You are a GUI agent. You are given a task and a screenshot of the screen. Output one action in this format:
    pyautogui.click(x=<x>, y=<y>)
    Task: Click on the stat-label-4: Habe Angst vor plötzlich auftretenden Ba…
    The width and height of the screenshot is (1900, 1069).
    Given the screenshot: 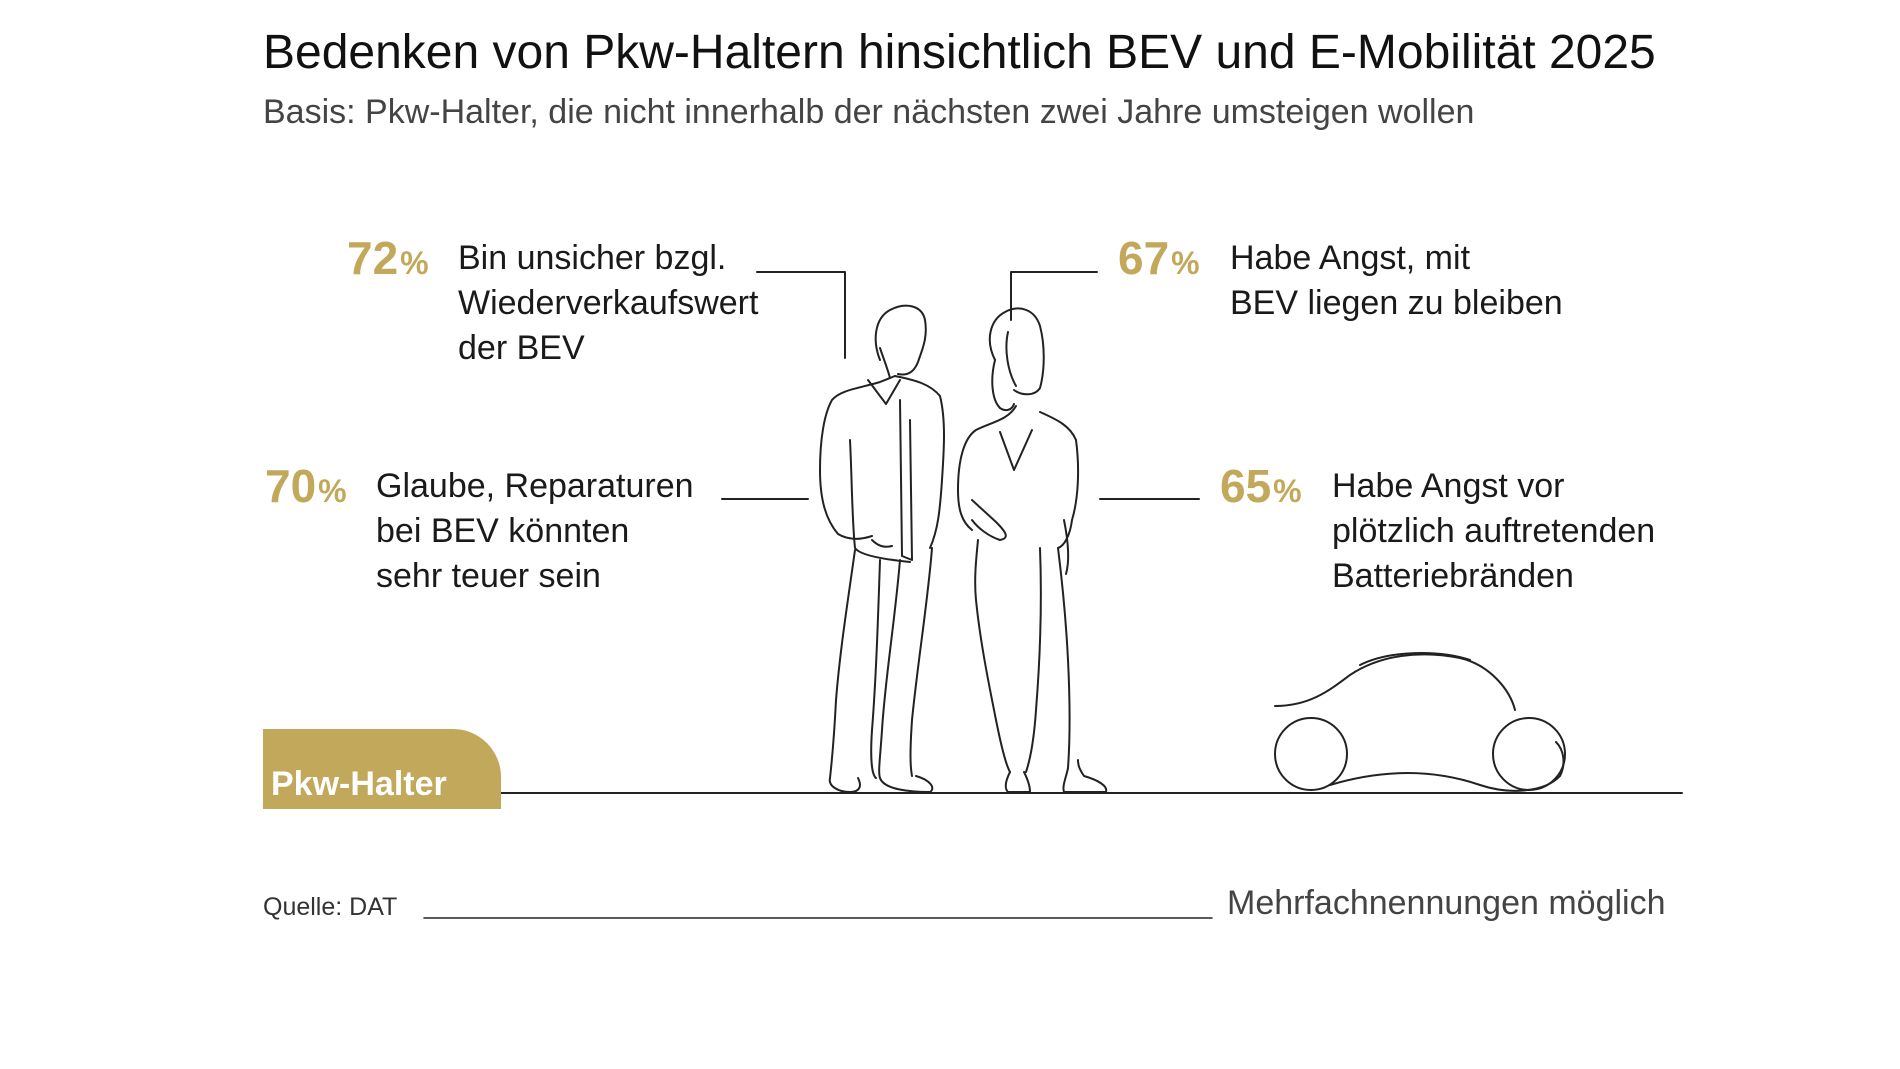 What is the action you would take?
    pyautogui.click(x=1494, y=531)
    